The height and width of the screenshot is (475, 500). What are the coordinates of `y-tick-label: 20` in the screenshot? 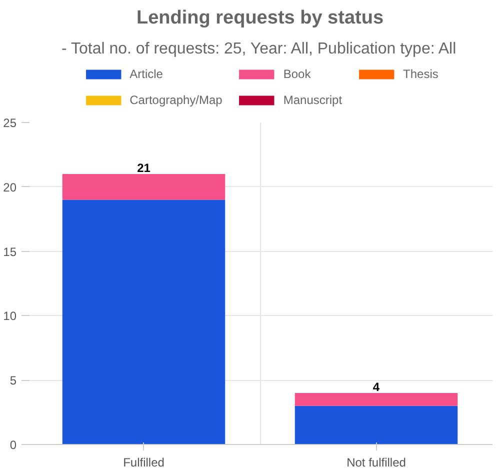 It's located at (10, 187).